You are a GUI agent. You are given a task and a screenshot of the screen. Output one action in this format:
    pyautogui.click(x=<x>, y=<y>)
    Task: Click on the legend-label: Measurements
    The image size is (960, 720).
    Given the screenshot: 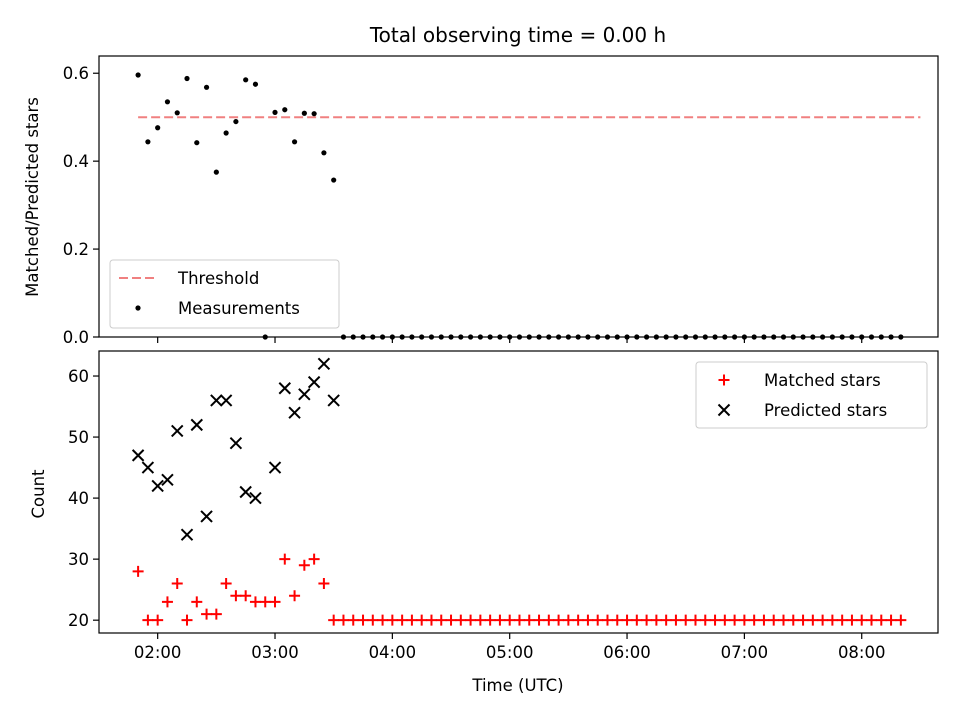 What is the action you would take?
    pyautogui.click(x=239, y=308)
    